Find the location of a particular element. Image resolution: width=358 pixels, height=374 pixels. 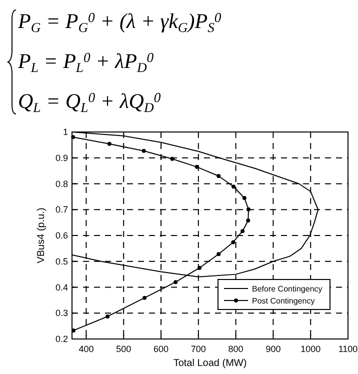

x-axis-title: Total Load (MW) is located at coordinates (210, 363).